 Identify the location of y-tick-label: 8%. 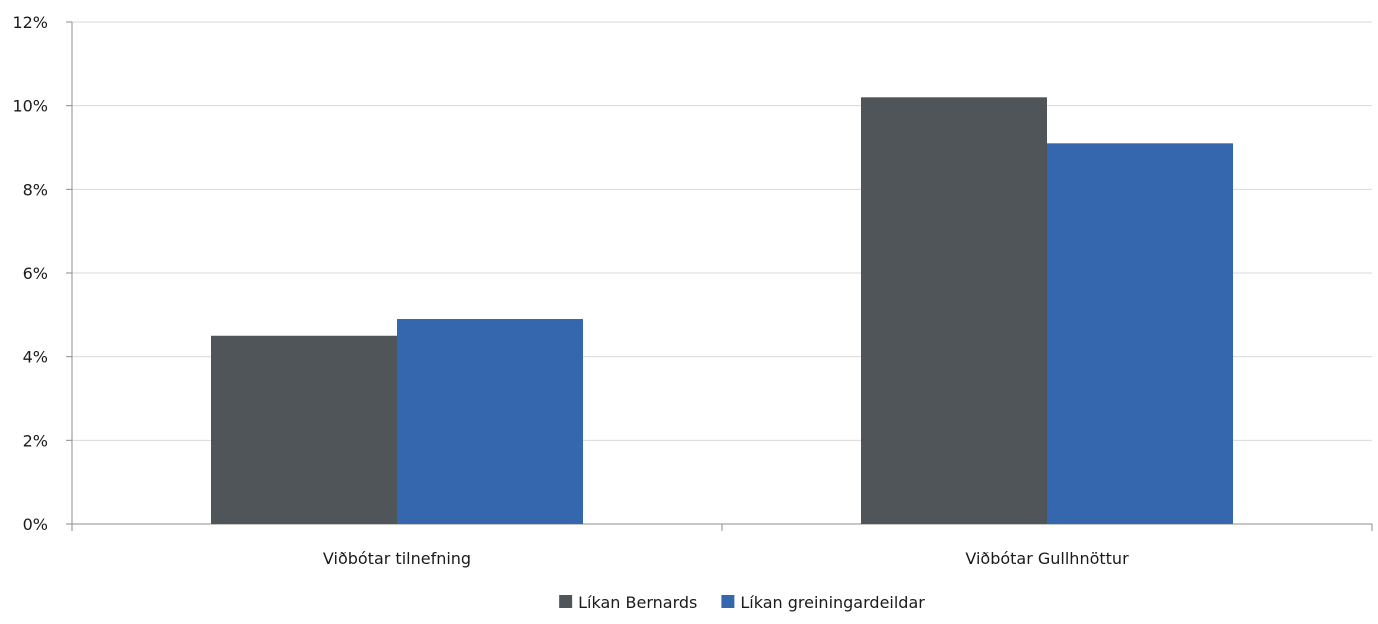
(35, 189).